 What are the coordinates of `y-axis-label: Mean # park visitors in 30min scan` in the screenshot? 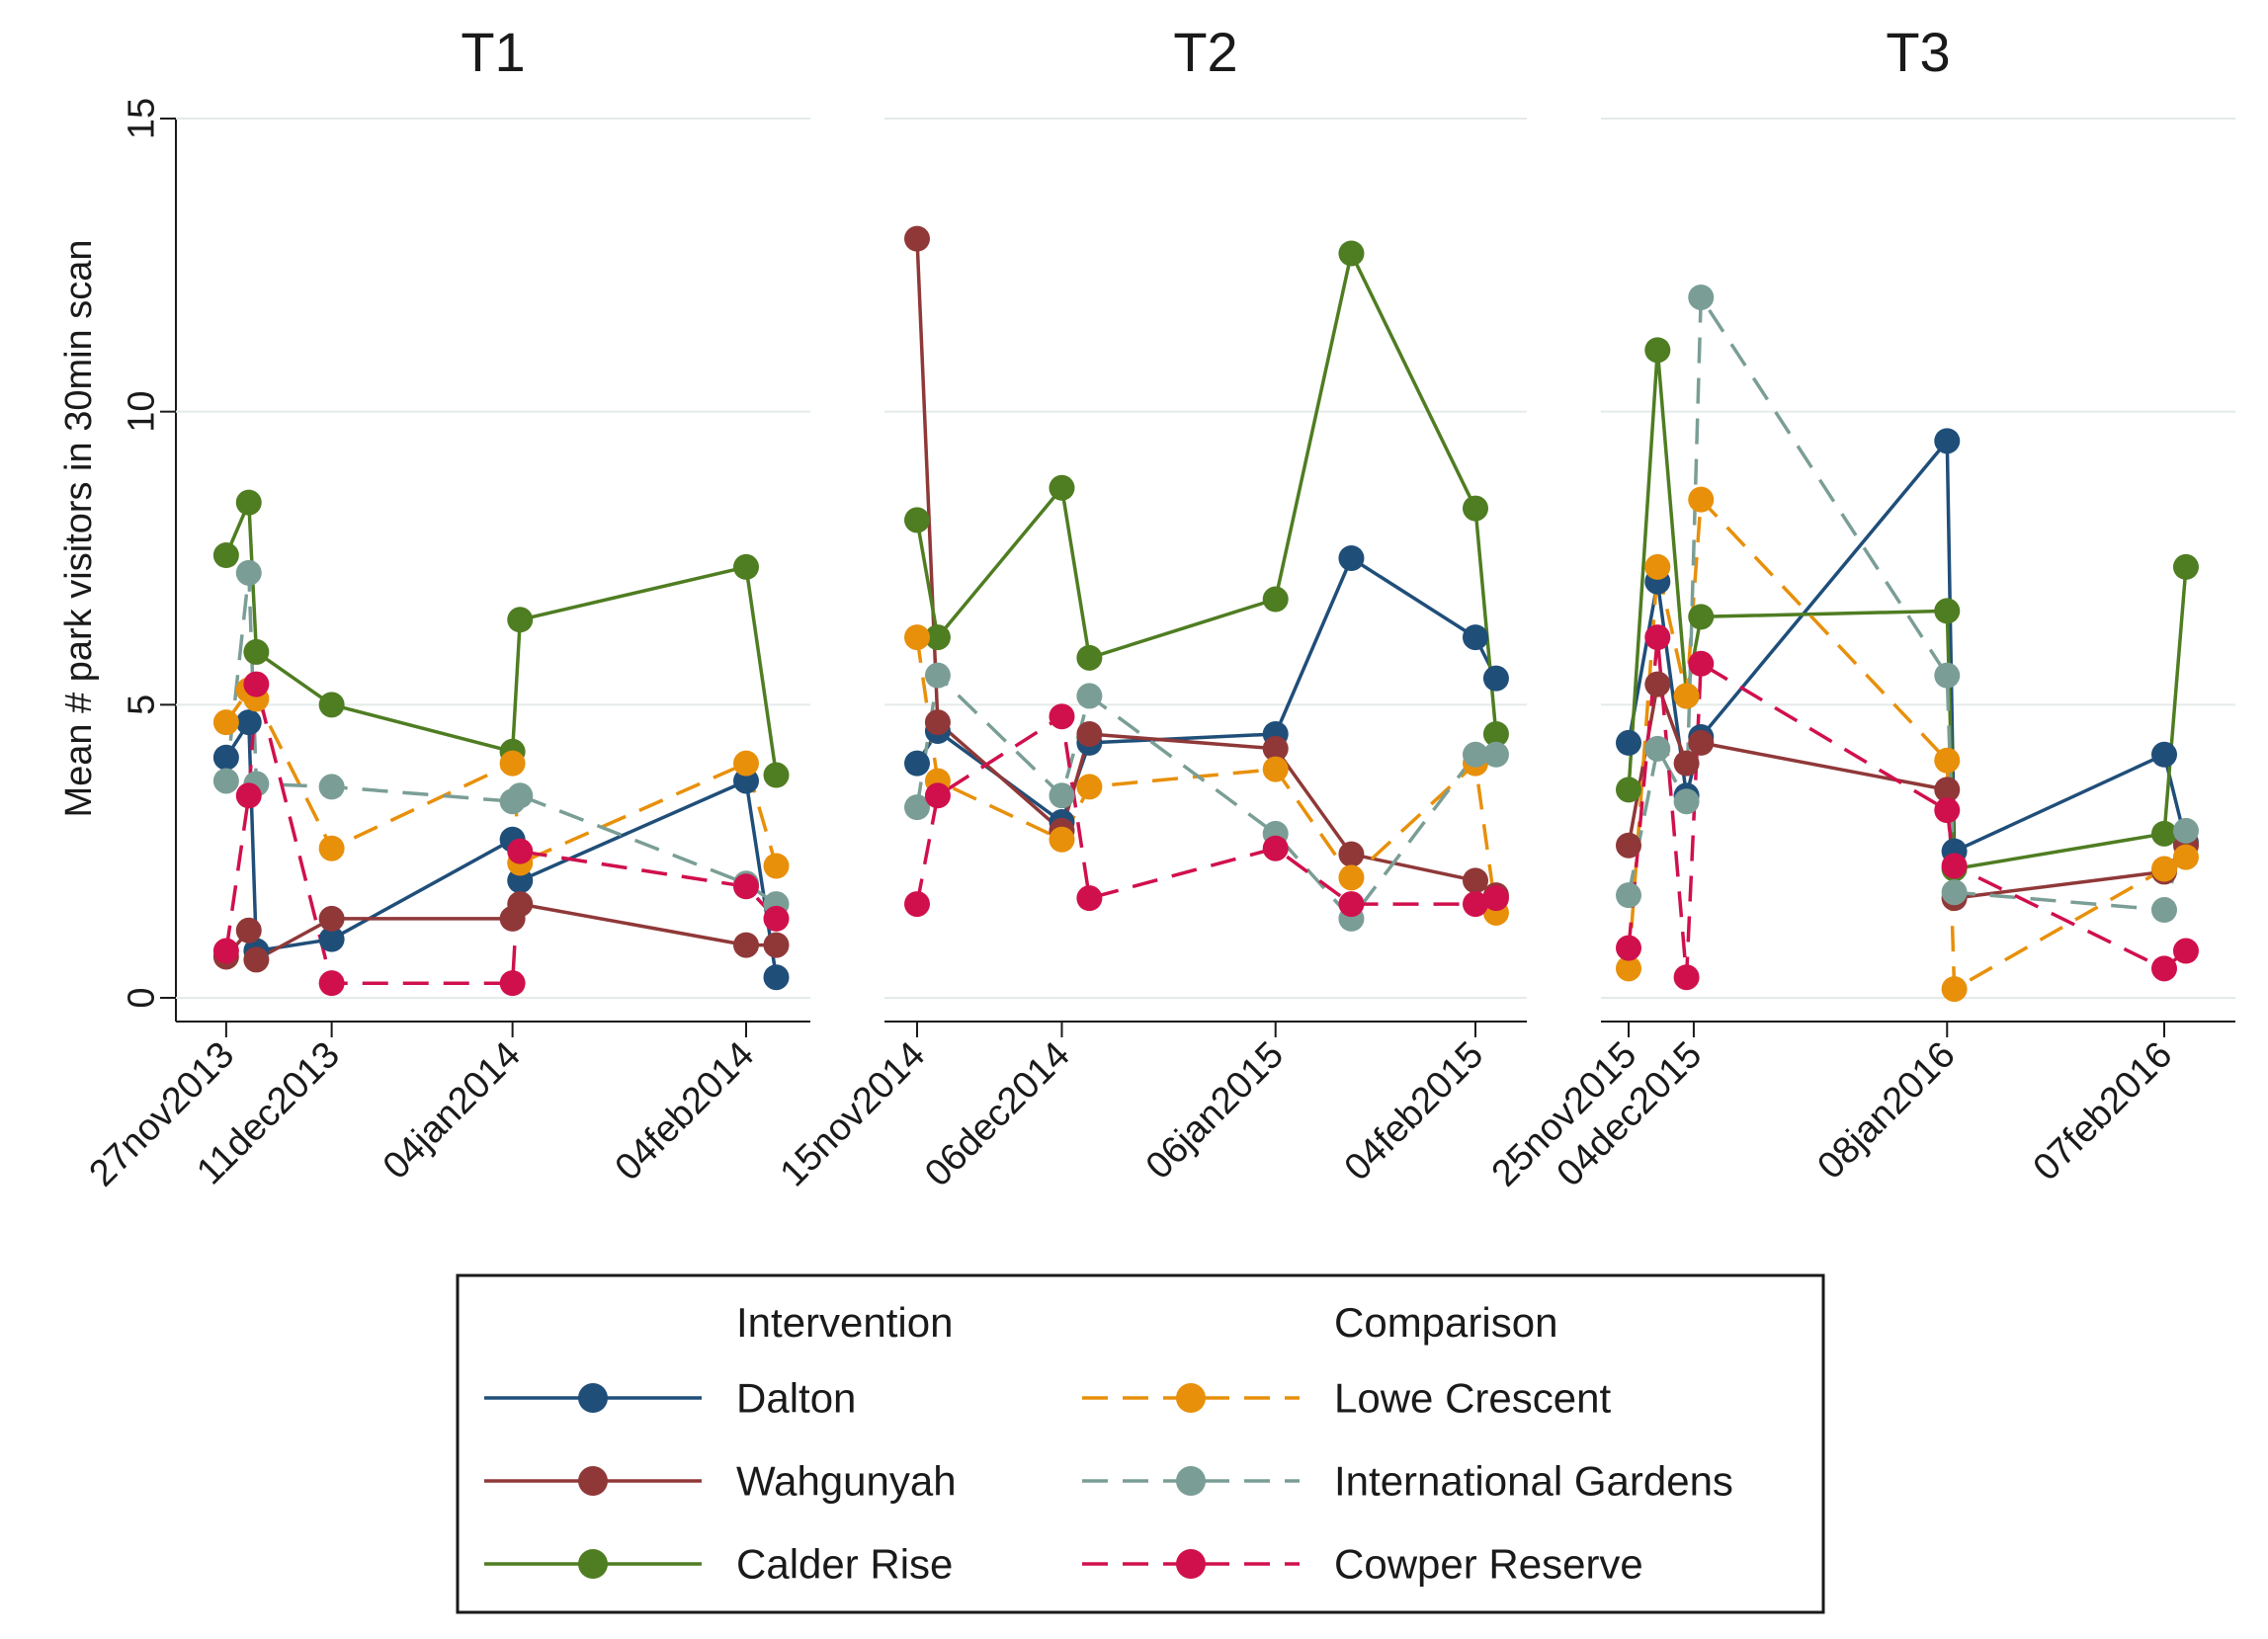 It's located at (79, 528).